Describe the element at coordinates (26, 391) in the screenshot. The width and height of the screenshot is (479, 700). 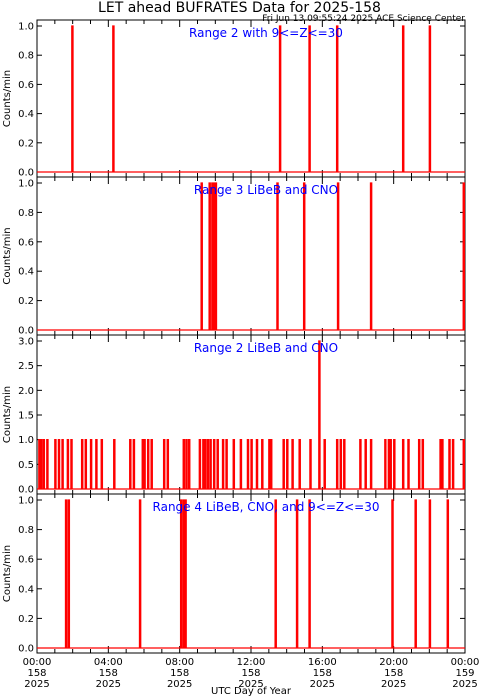
I see `y-tick-label: 2.0` at that location.